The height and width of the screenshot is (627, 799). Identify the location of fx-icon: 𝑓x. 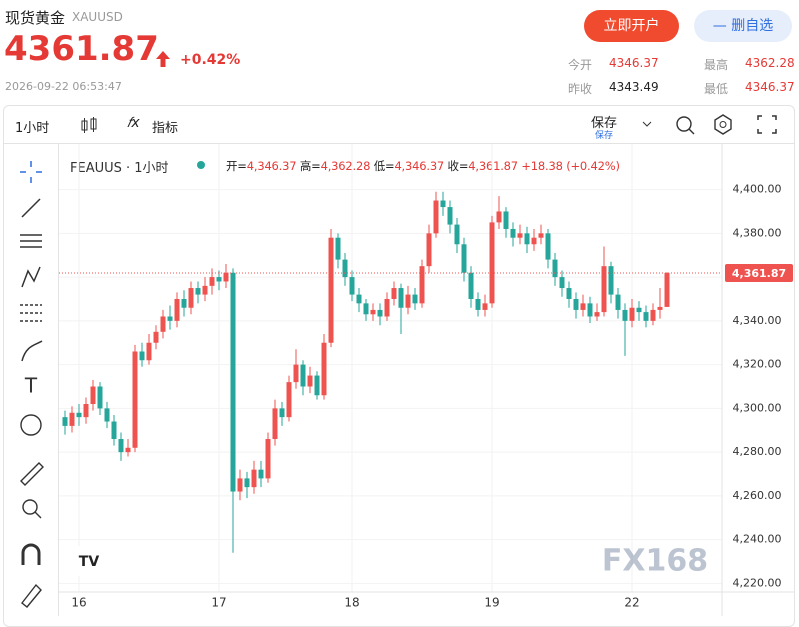
(133, 123).